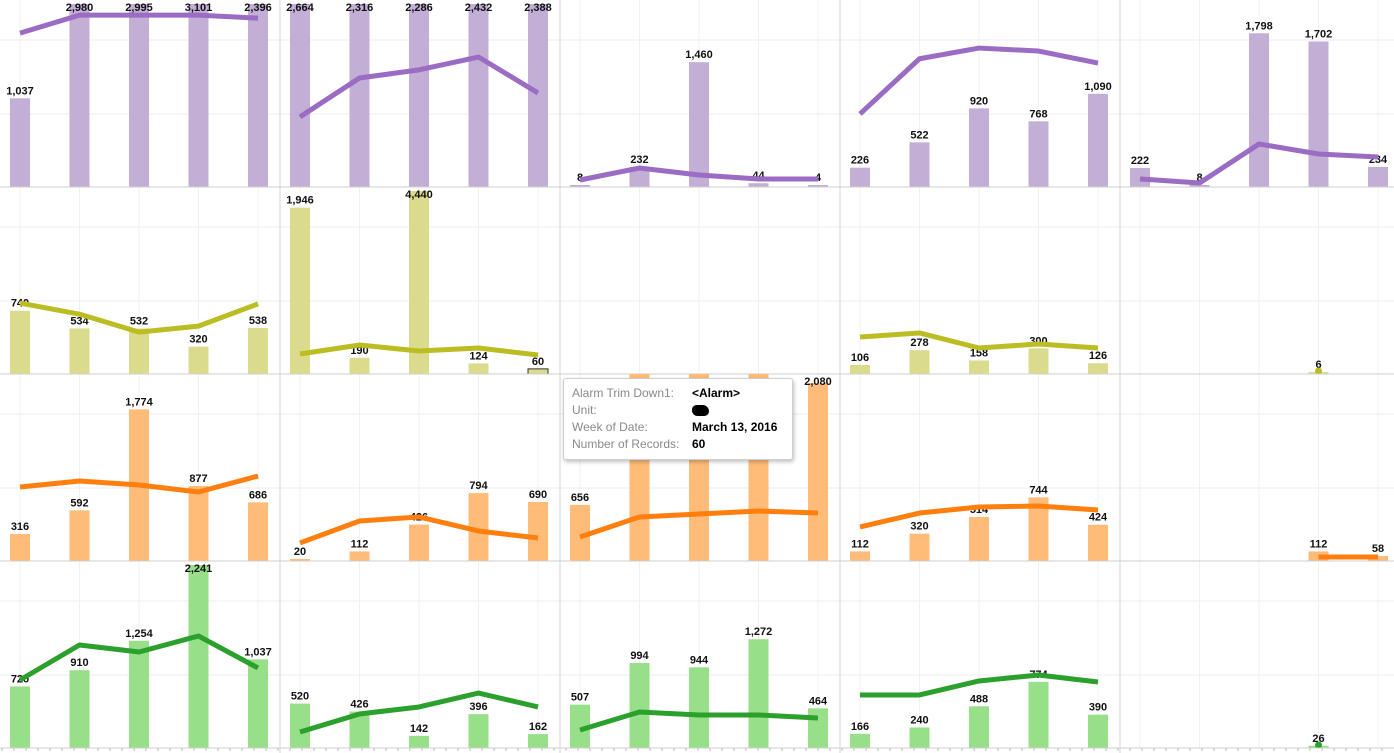 The width and height of the screenshot is (1394, 753). I want to click on bar-label: 2,286, so click(419, 8).